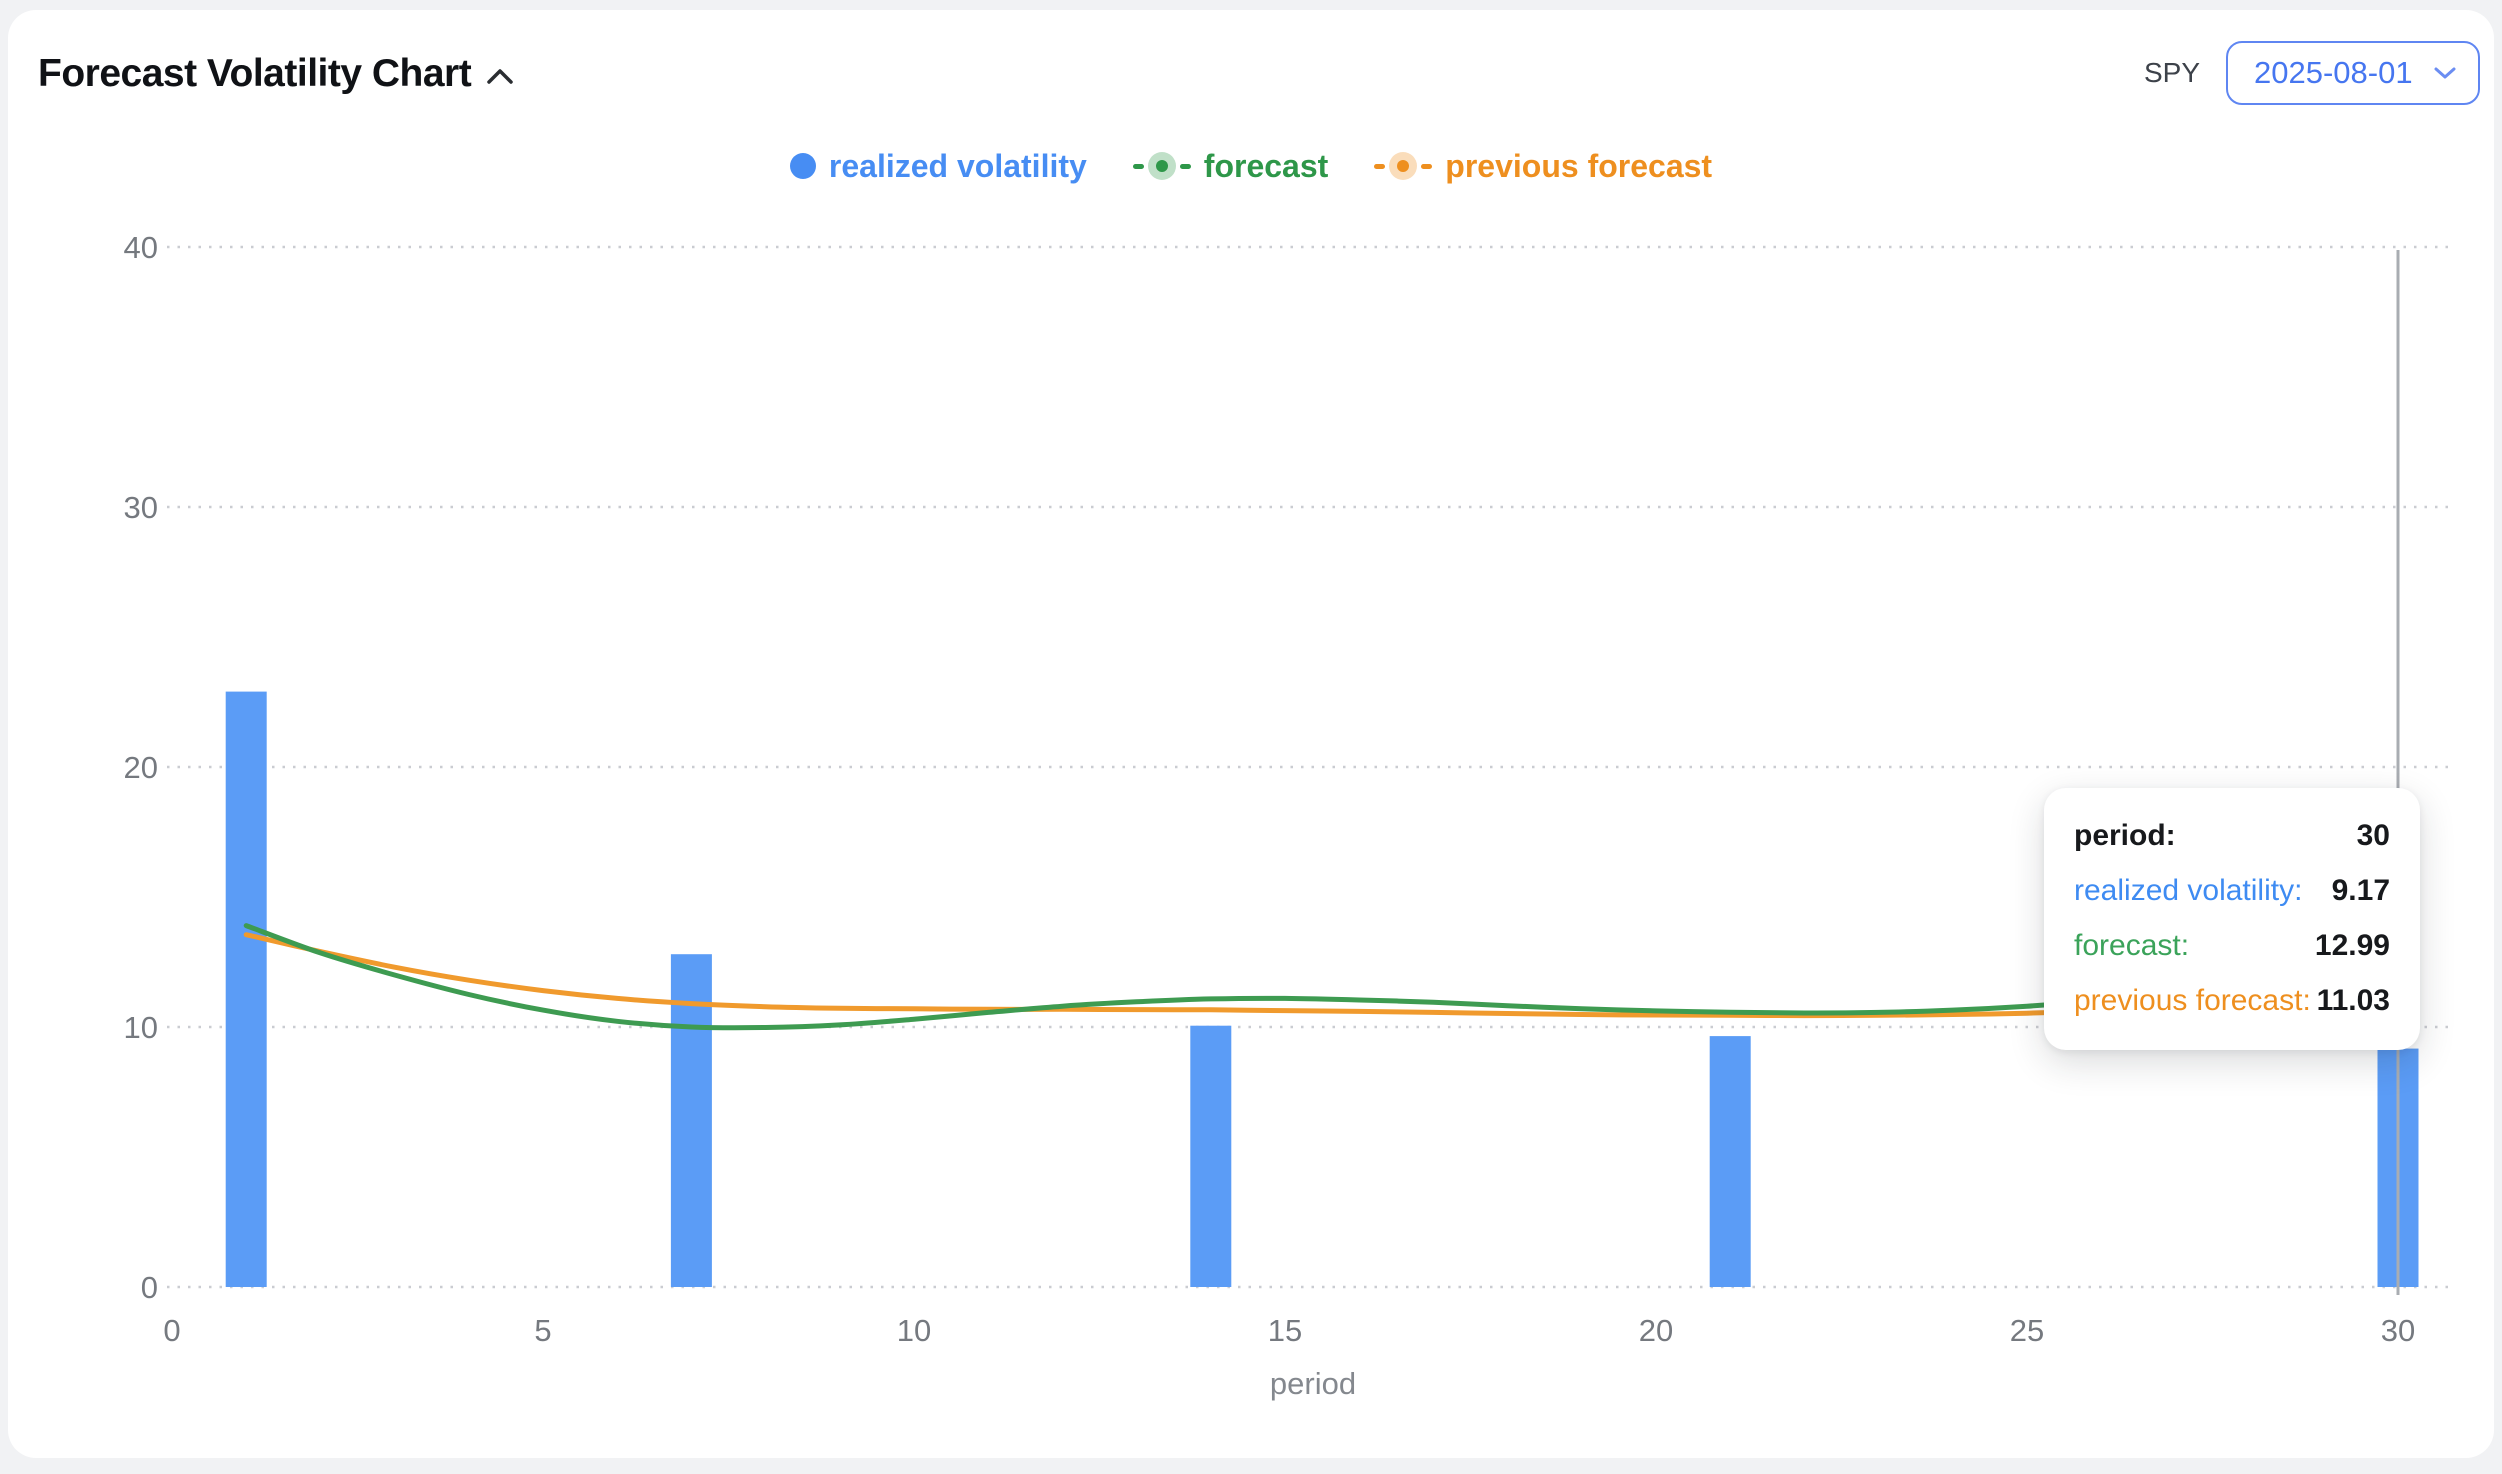 The width and height of the screenshot is (2502, 1474). I want to click on tooltip-row-realized-volatility: realized volatility: 9.17, so click(2232, 890).